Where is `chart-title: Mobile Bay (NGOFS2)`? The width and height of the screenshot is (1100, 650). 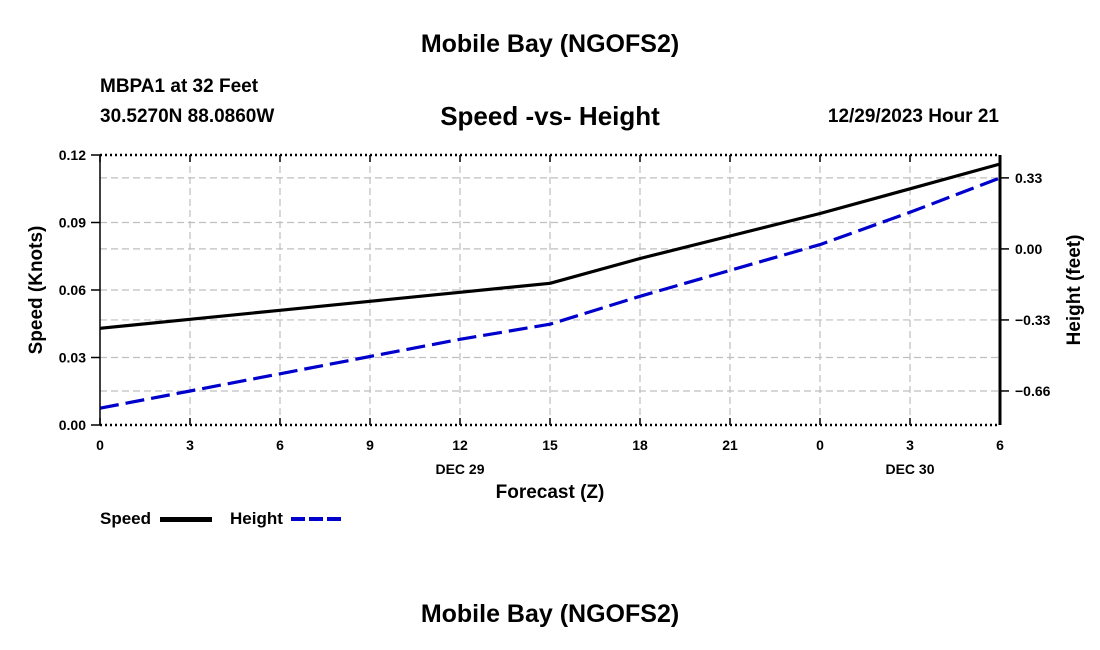
chart-title: Mobile Bay (NGOFS2) is located at coordinates (550, 44).